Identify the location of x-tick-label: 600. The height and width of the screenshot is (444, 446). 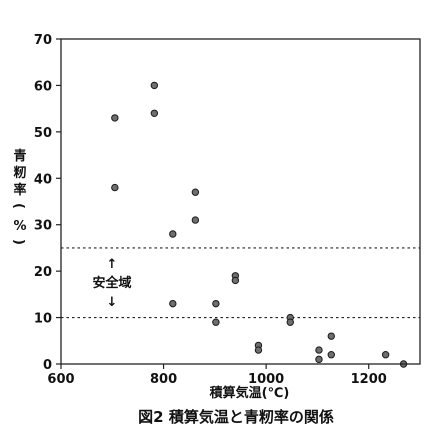
(60, 379).